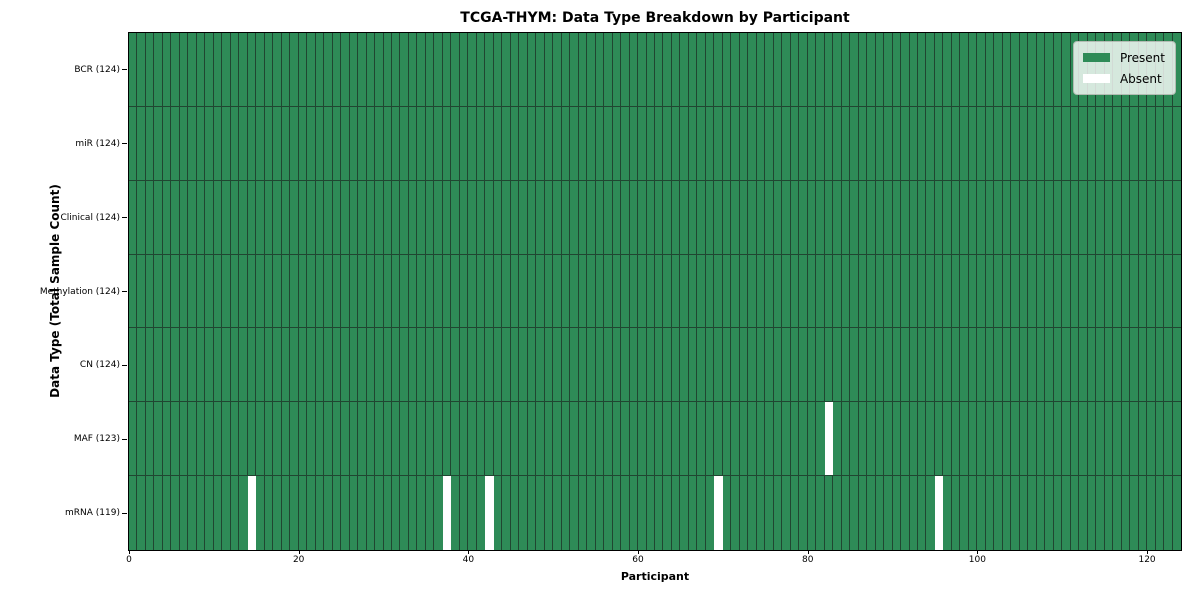  What do you see at coordinates (807, 560) in the screenshot?
I see `x-tick-label: 80` at bounding box center [807, 560].